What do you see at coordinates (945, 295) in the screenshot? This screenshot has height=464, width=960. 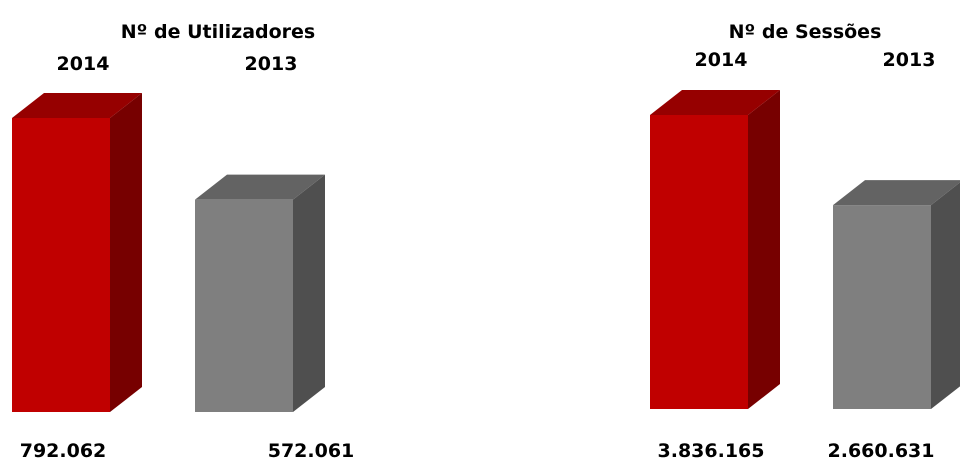 I see `chart-sessions-bar-2013-side` at bounding box center [945, 295].